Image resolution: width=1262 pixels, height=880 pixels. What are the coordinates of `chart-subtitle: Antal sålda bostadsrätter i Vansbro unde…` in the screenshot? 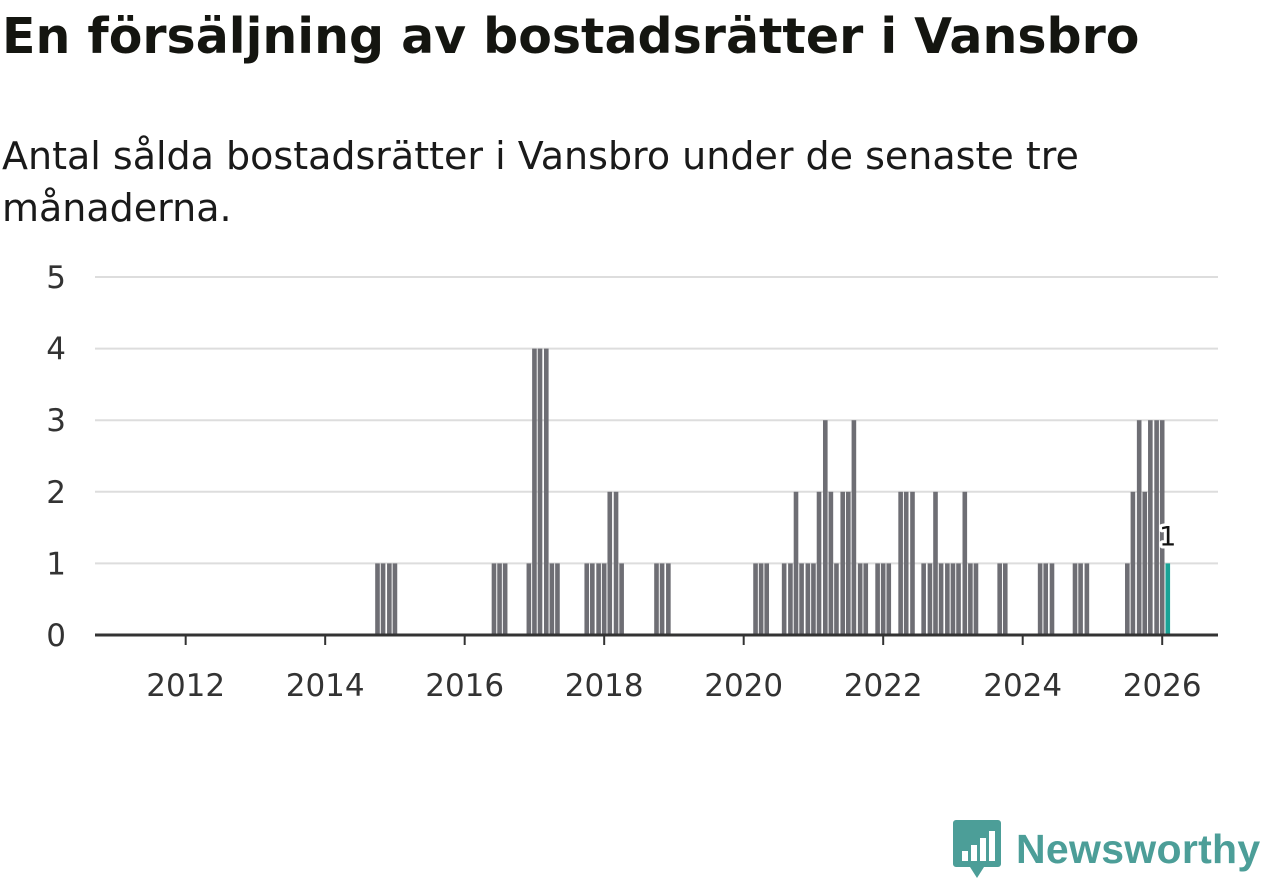 It's located at (540, 182).